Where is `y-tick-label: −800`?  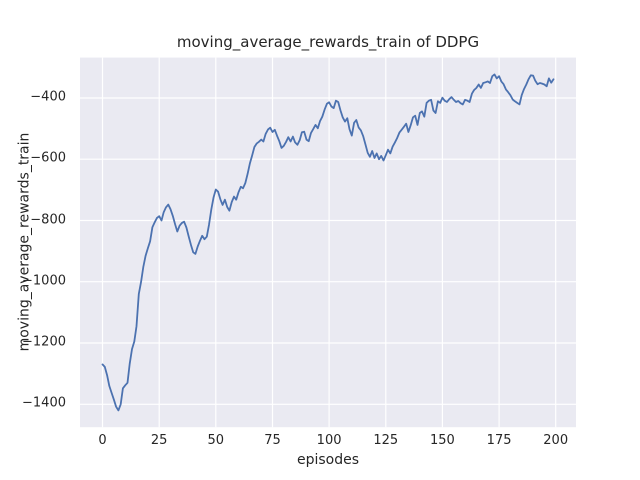 y-tick-label: −800 is located at coordinates (48, 220).